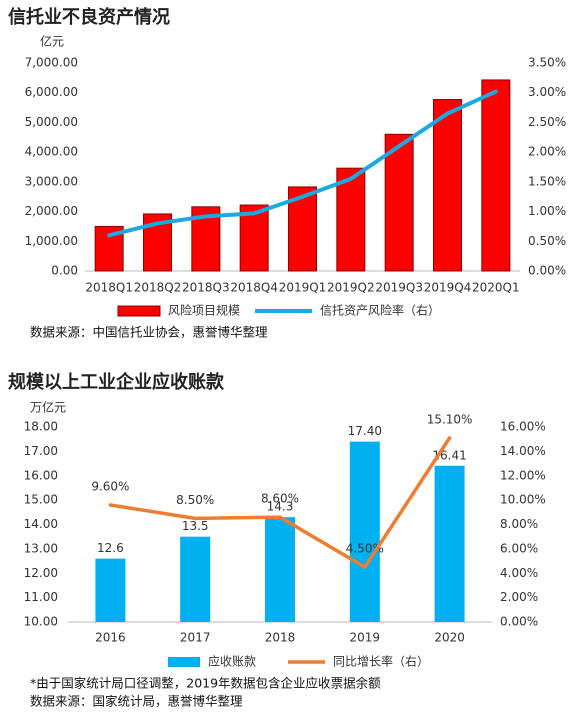 This screenshot has height=714, width=582. I want to click on x-tick-label: 2018Q4, so click(254, 288).